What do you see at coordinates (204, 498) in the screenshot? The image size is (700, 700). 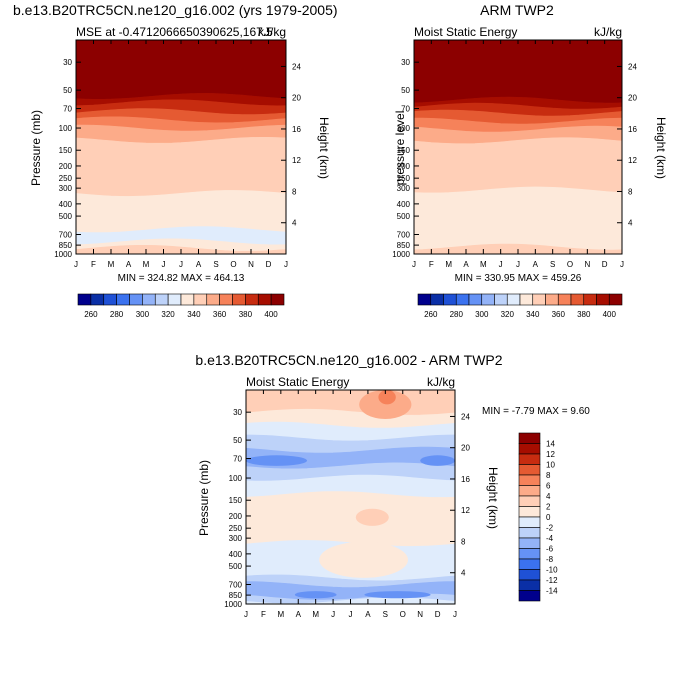 I see `panel-2-ylabel: Pressure (mb)` at bounding box center [204, 498].